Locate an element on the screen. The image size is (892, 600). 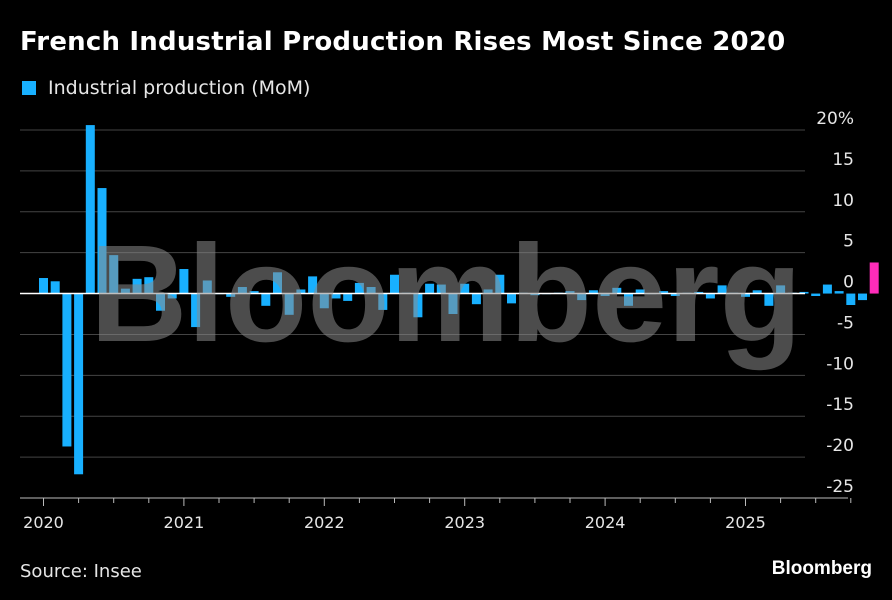
legend-swatch is located at coordinates (29, 88).